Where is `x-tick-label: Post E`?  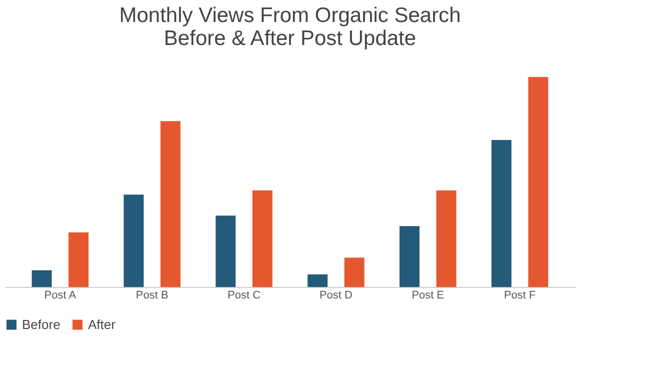
x-tick-label: Post E is located at coordinates (428, 296).